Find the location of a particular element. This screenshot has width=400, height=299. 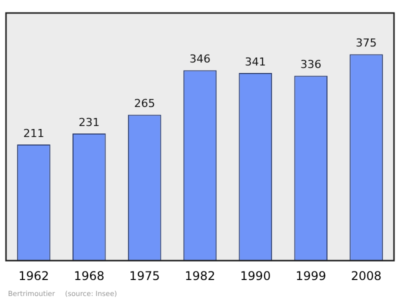

x-tick-label: 1990 is located at coordinates (255, 275).